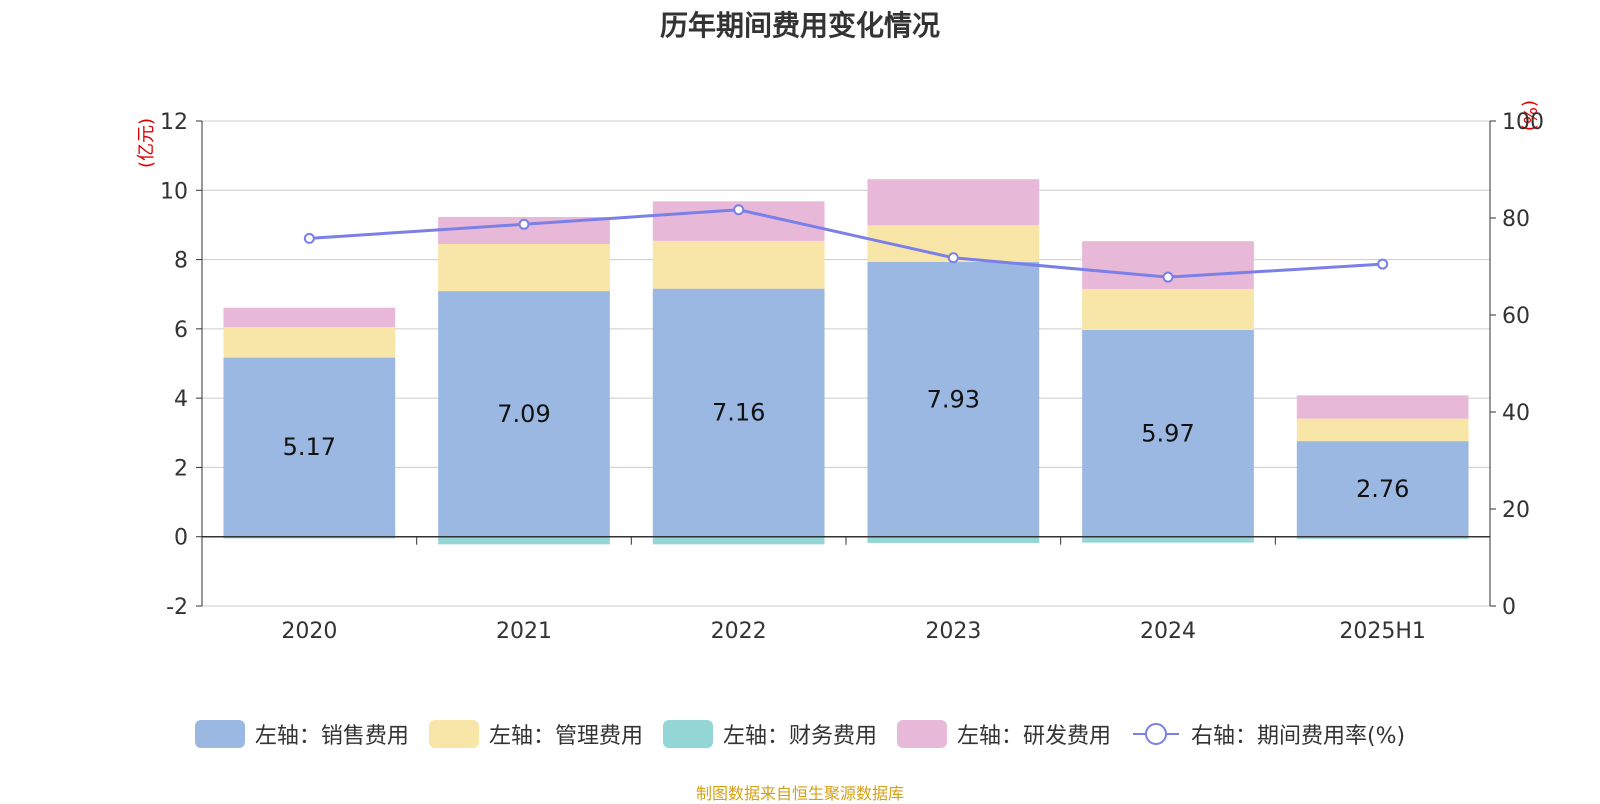 Image resolution: width=1600 pixels, height=804 pixels. What do you see at coordinates (181, 538) in the screenshot?
I see `left-axis-tick-label: 0` at bounding box center [181, 538].